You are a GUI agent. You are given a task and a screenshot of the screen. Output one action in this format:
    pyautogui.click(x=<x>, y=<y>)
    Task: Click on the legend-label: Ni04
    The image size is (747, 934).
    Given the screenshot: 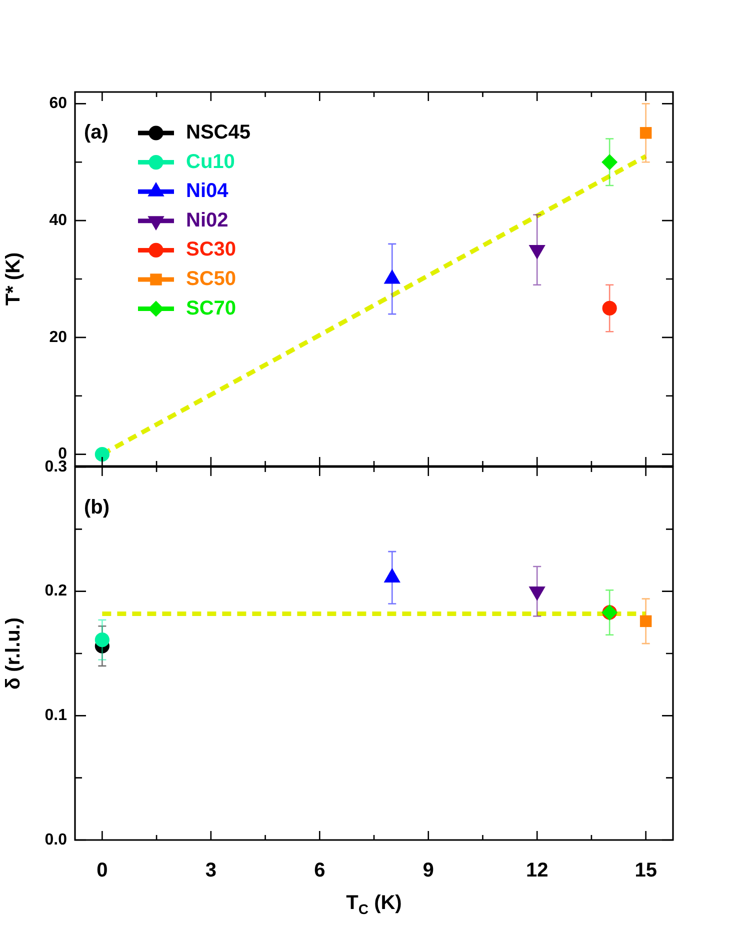 What is the action you would take?
    pyautogui.click(x=208, y=191)
    